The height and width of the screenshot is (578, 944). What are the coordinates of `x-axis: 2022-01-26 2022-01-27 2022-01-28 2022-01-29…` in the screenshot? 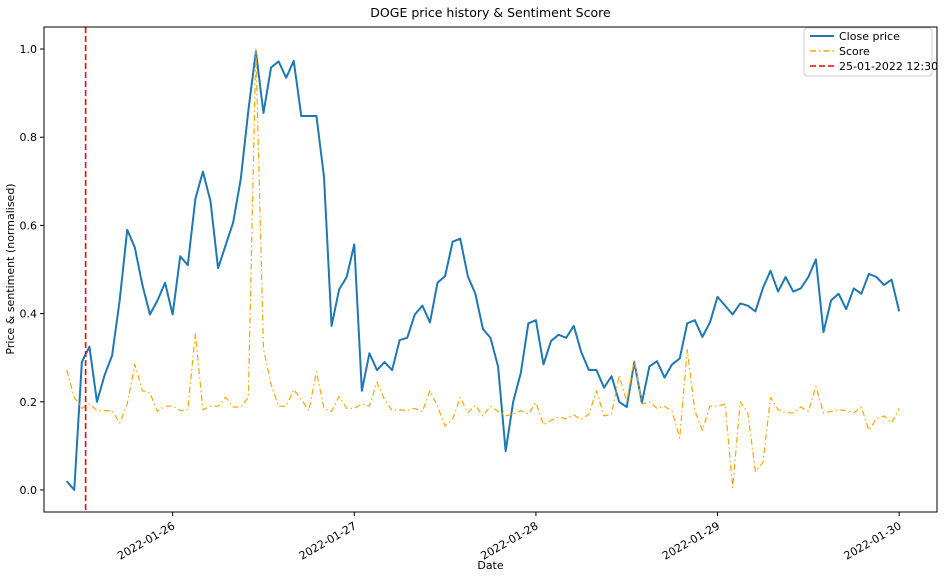 It's located at (509, 537).